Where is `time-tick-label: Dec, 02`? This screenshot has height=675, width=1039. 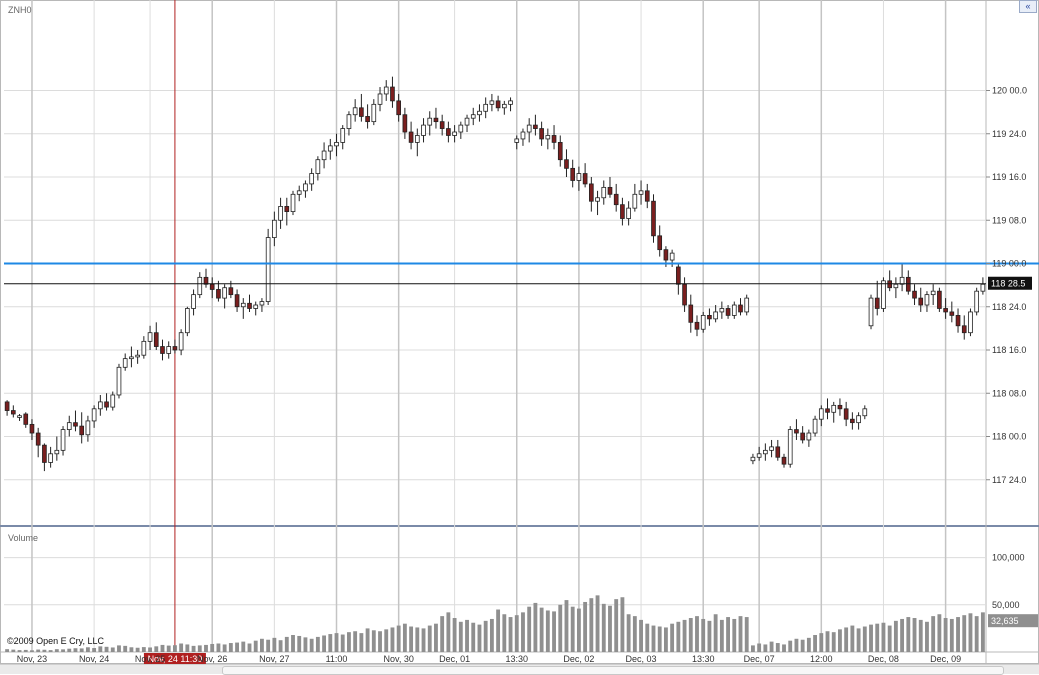 time-tick-label: Dec, 02 is located at coordinates (578, 659).